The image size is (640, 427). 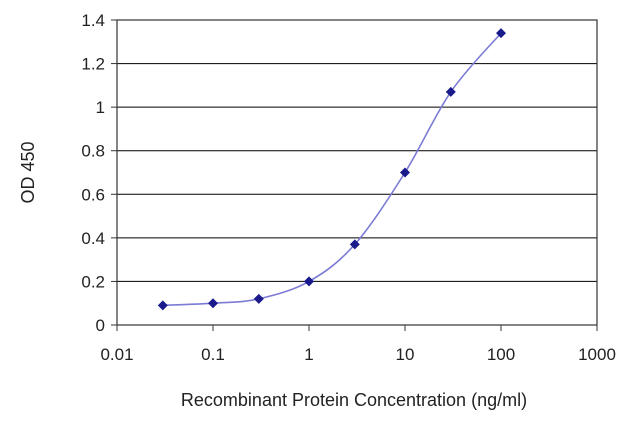 I want to click on y-tick-label: 0.8, so click(x=93, y=151).